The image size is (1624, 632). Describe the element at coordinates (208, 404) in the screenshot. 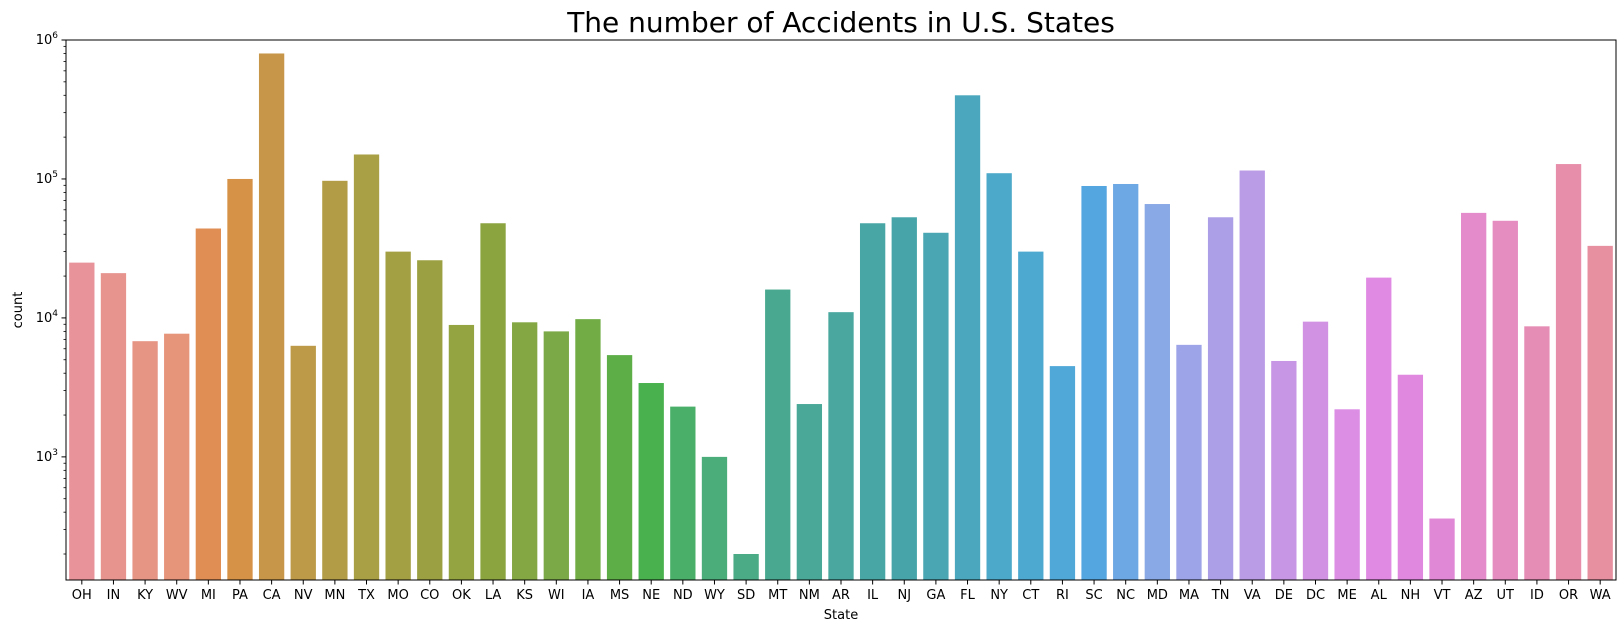

I see `bar-mi` at that location.